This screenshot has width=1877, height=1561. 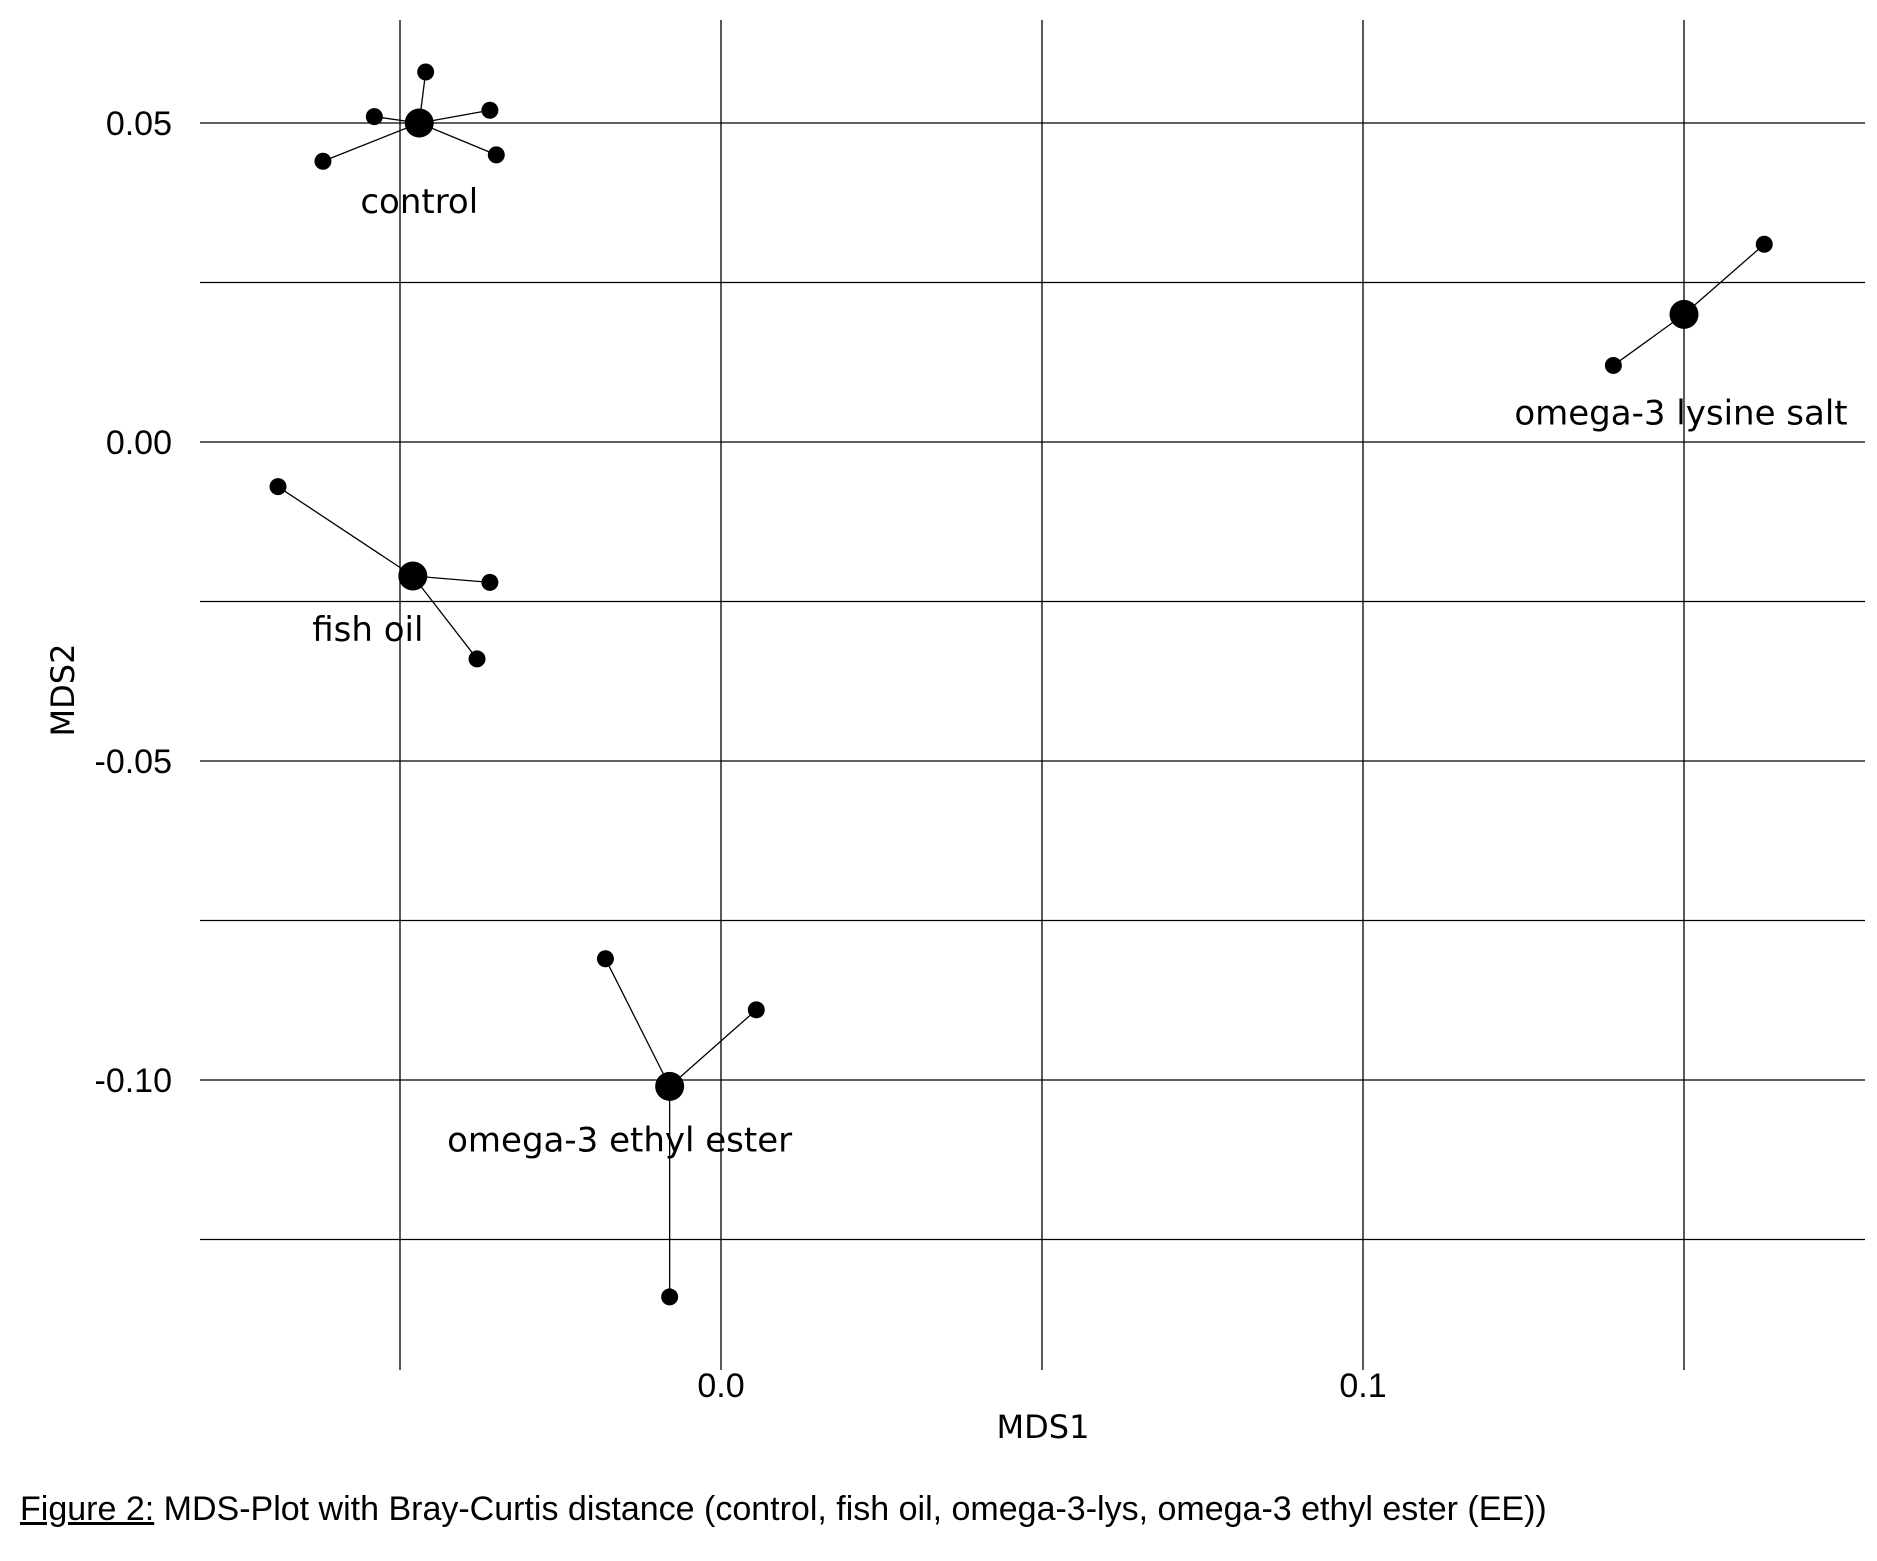 I want to click on x-axis-title: MDS1, so click(x=1043, y=1427).